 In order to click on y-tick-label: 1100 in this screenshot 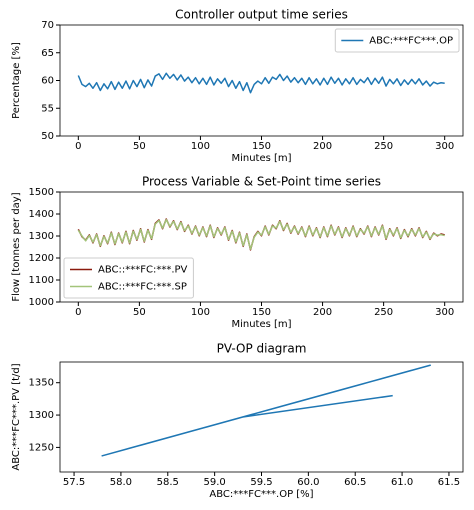, I will do `click(41, 280)`.